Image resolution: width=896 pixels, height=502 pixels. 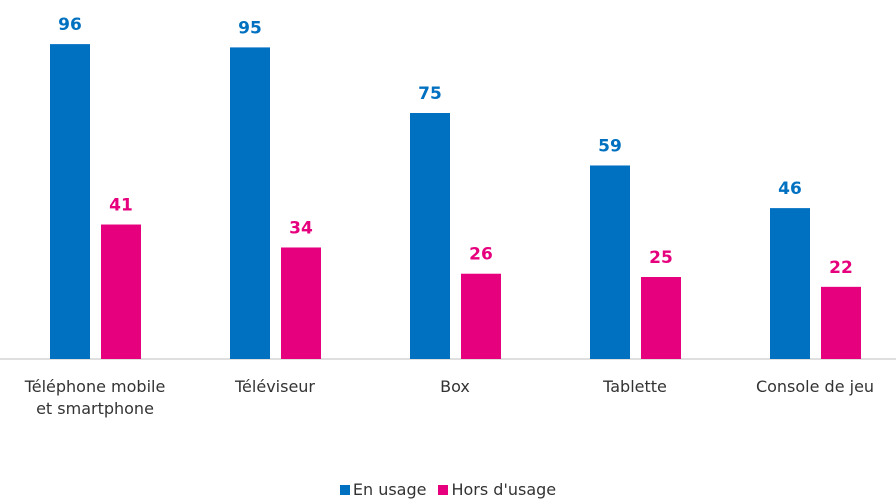 What do you see at coordinates (389, 489) in the screenshot?
I see `legend-label: En usage` at bounding box center [389, 489].